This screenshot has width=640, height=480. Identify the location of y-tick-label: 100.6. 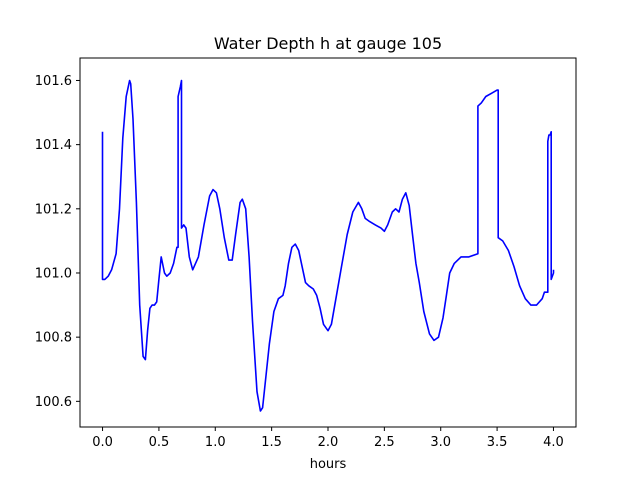
(53, 402).